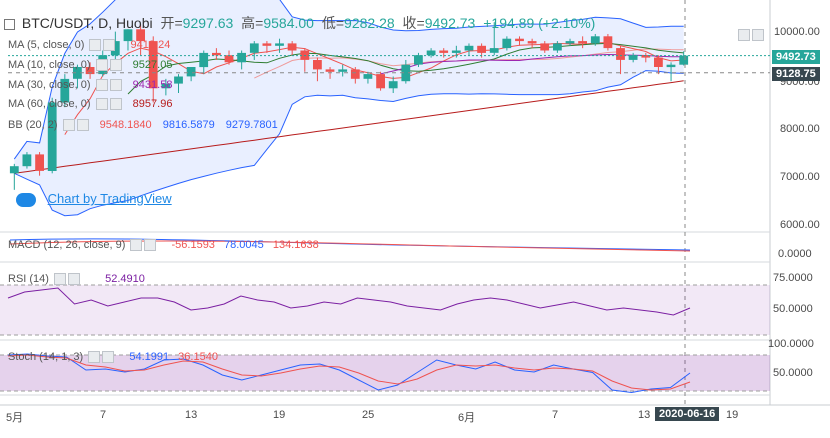 The width and height of the screenshot is (830, 438). I want to click on scale-up-icon, so click(758, 35).